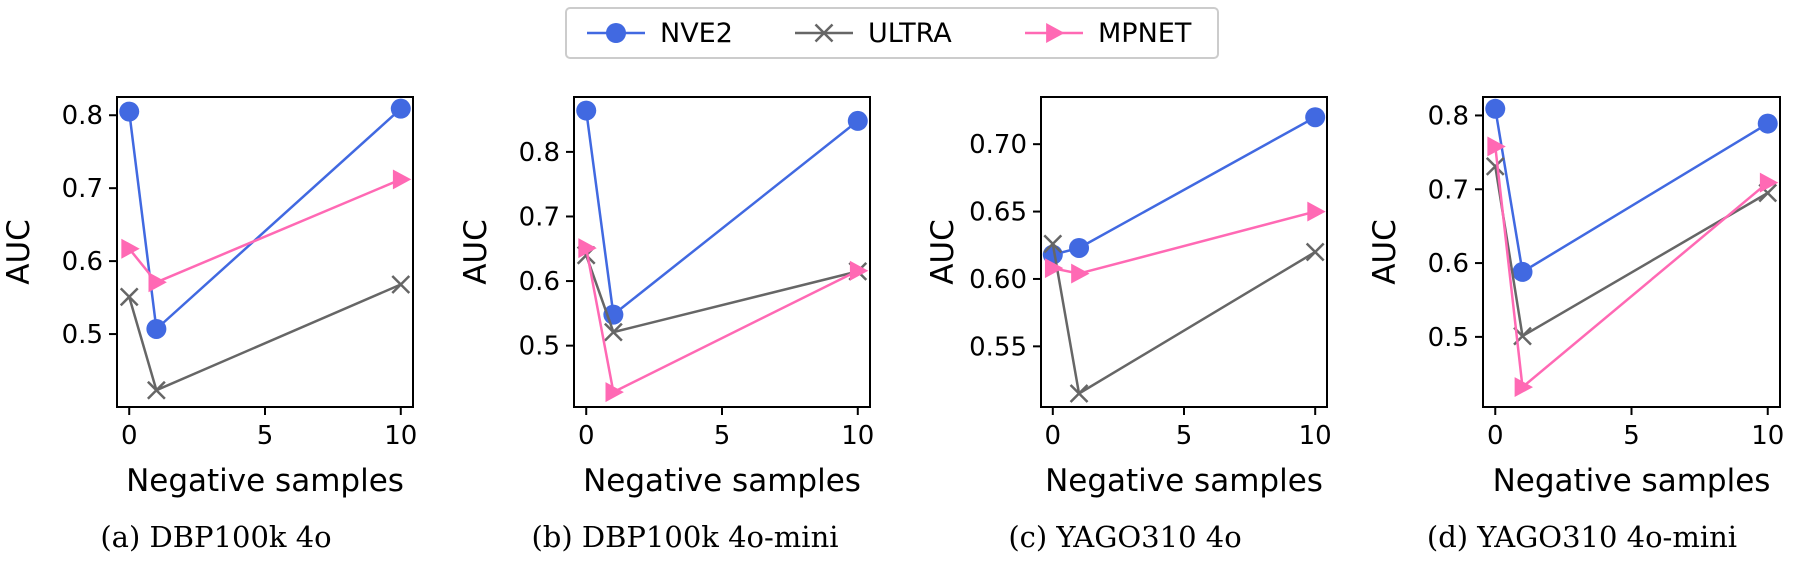 The image size is (1797, 565). Describe the element at coordinates (215, 537) in the screenshot. I see `subfigure-caption: (a) DBP100k 4o` at that location.